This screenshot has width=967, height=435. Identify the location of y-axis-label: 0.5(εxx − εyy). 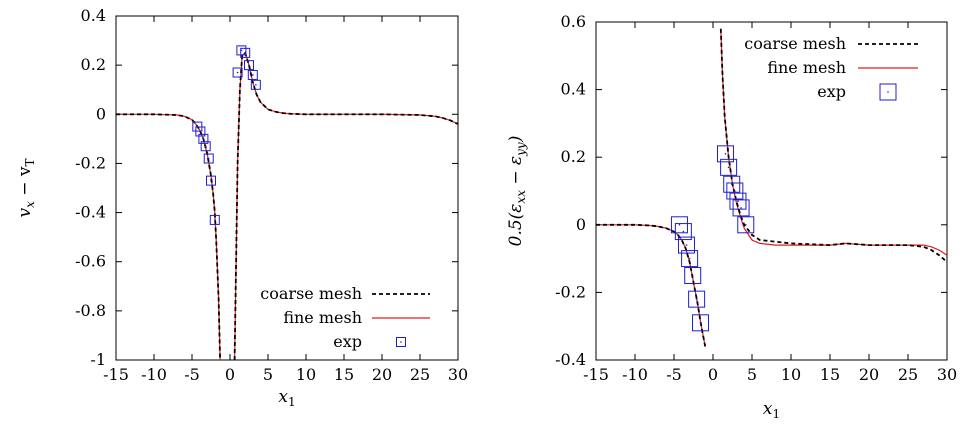
(517, 191).